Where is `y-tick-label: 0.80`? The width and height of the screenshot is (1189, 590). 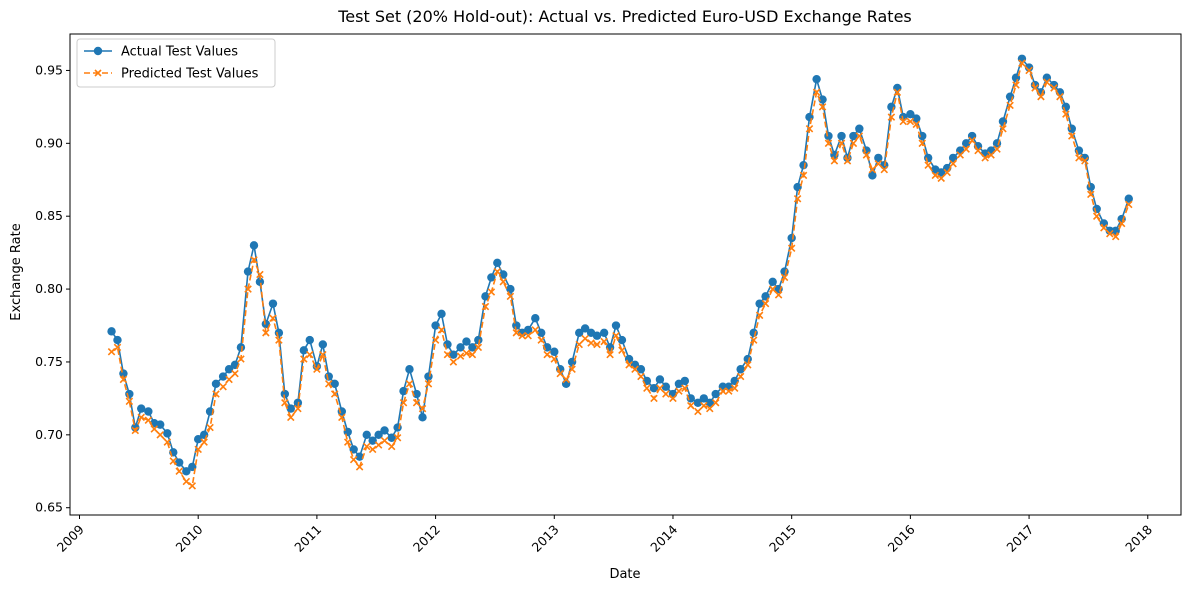 y-tick-label: 0.80 is located at coordinates (49, 288).